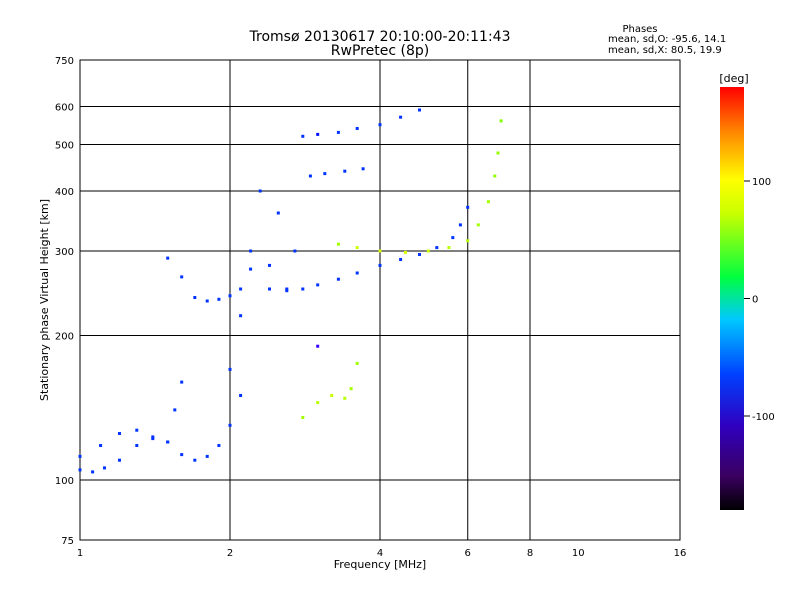 This screenshot has height=600, width=800. Describe the element at coordinates (530, 553) in the screenshot. I see `x-tick-label-4: 8` at that location.